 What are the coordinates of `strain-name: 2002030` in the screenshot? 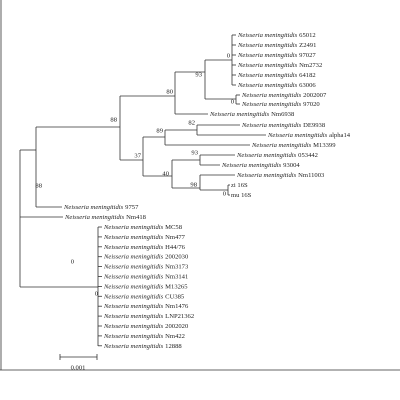 It's located at (177, 256).